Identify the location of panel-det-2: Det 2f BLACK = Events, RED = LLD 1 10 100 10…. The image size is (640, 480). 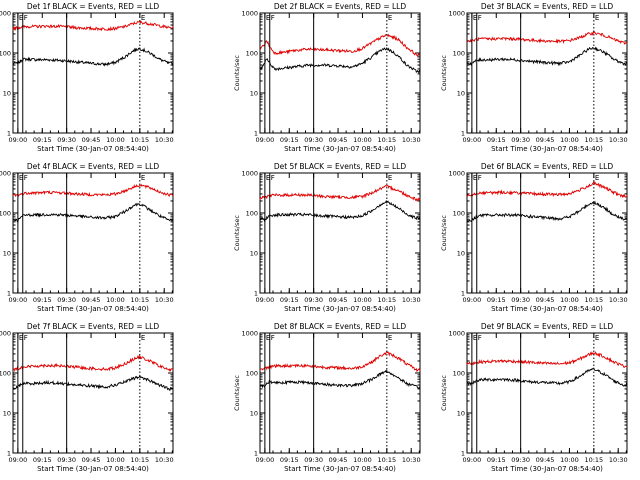
(327, 77).